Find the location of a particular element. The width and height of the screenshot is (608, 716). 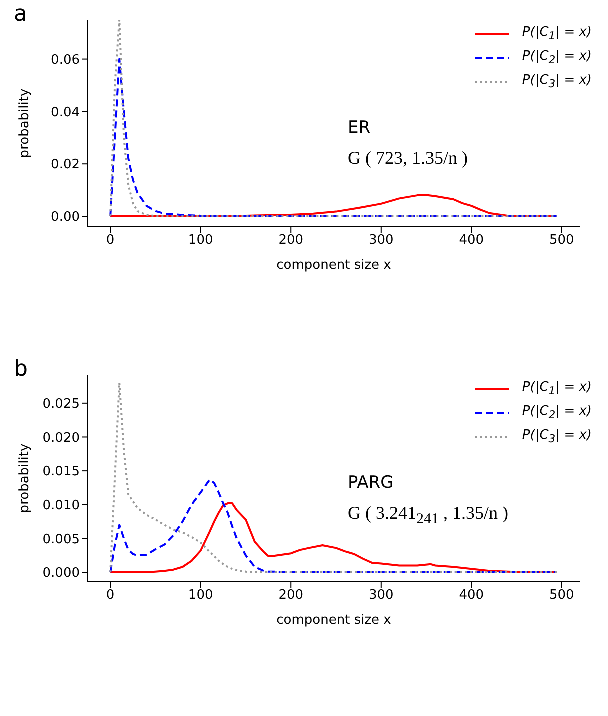

annotation: PARG is located at coordinates (371, 483).